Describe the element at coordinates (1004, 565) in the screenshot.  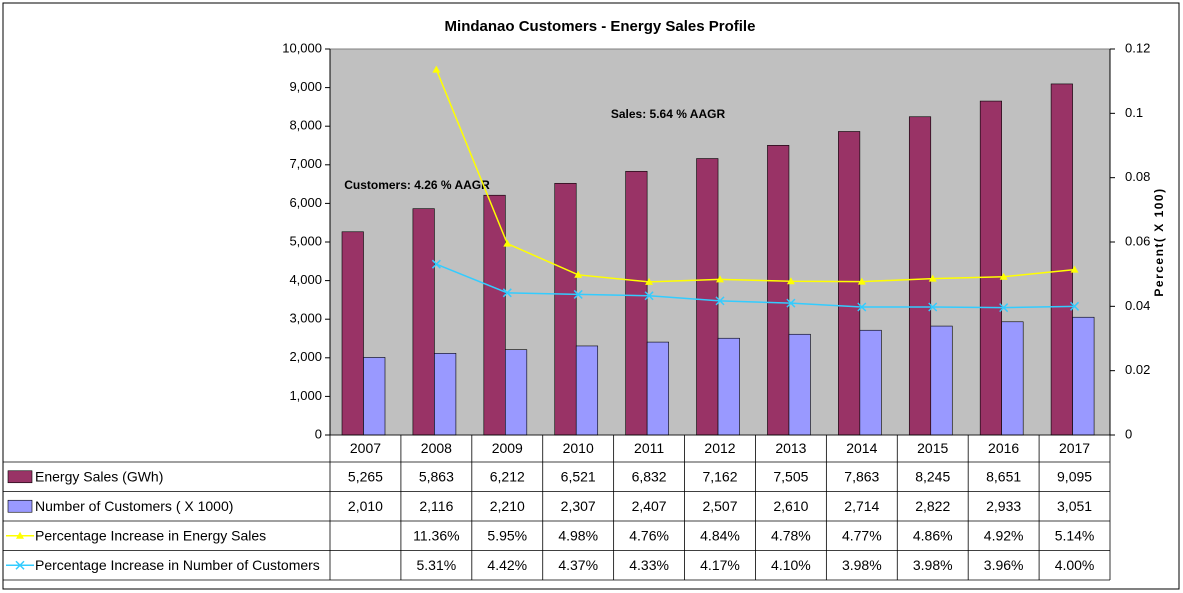
I see `data-label: 3.96%` at that location.